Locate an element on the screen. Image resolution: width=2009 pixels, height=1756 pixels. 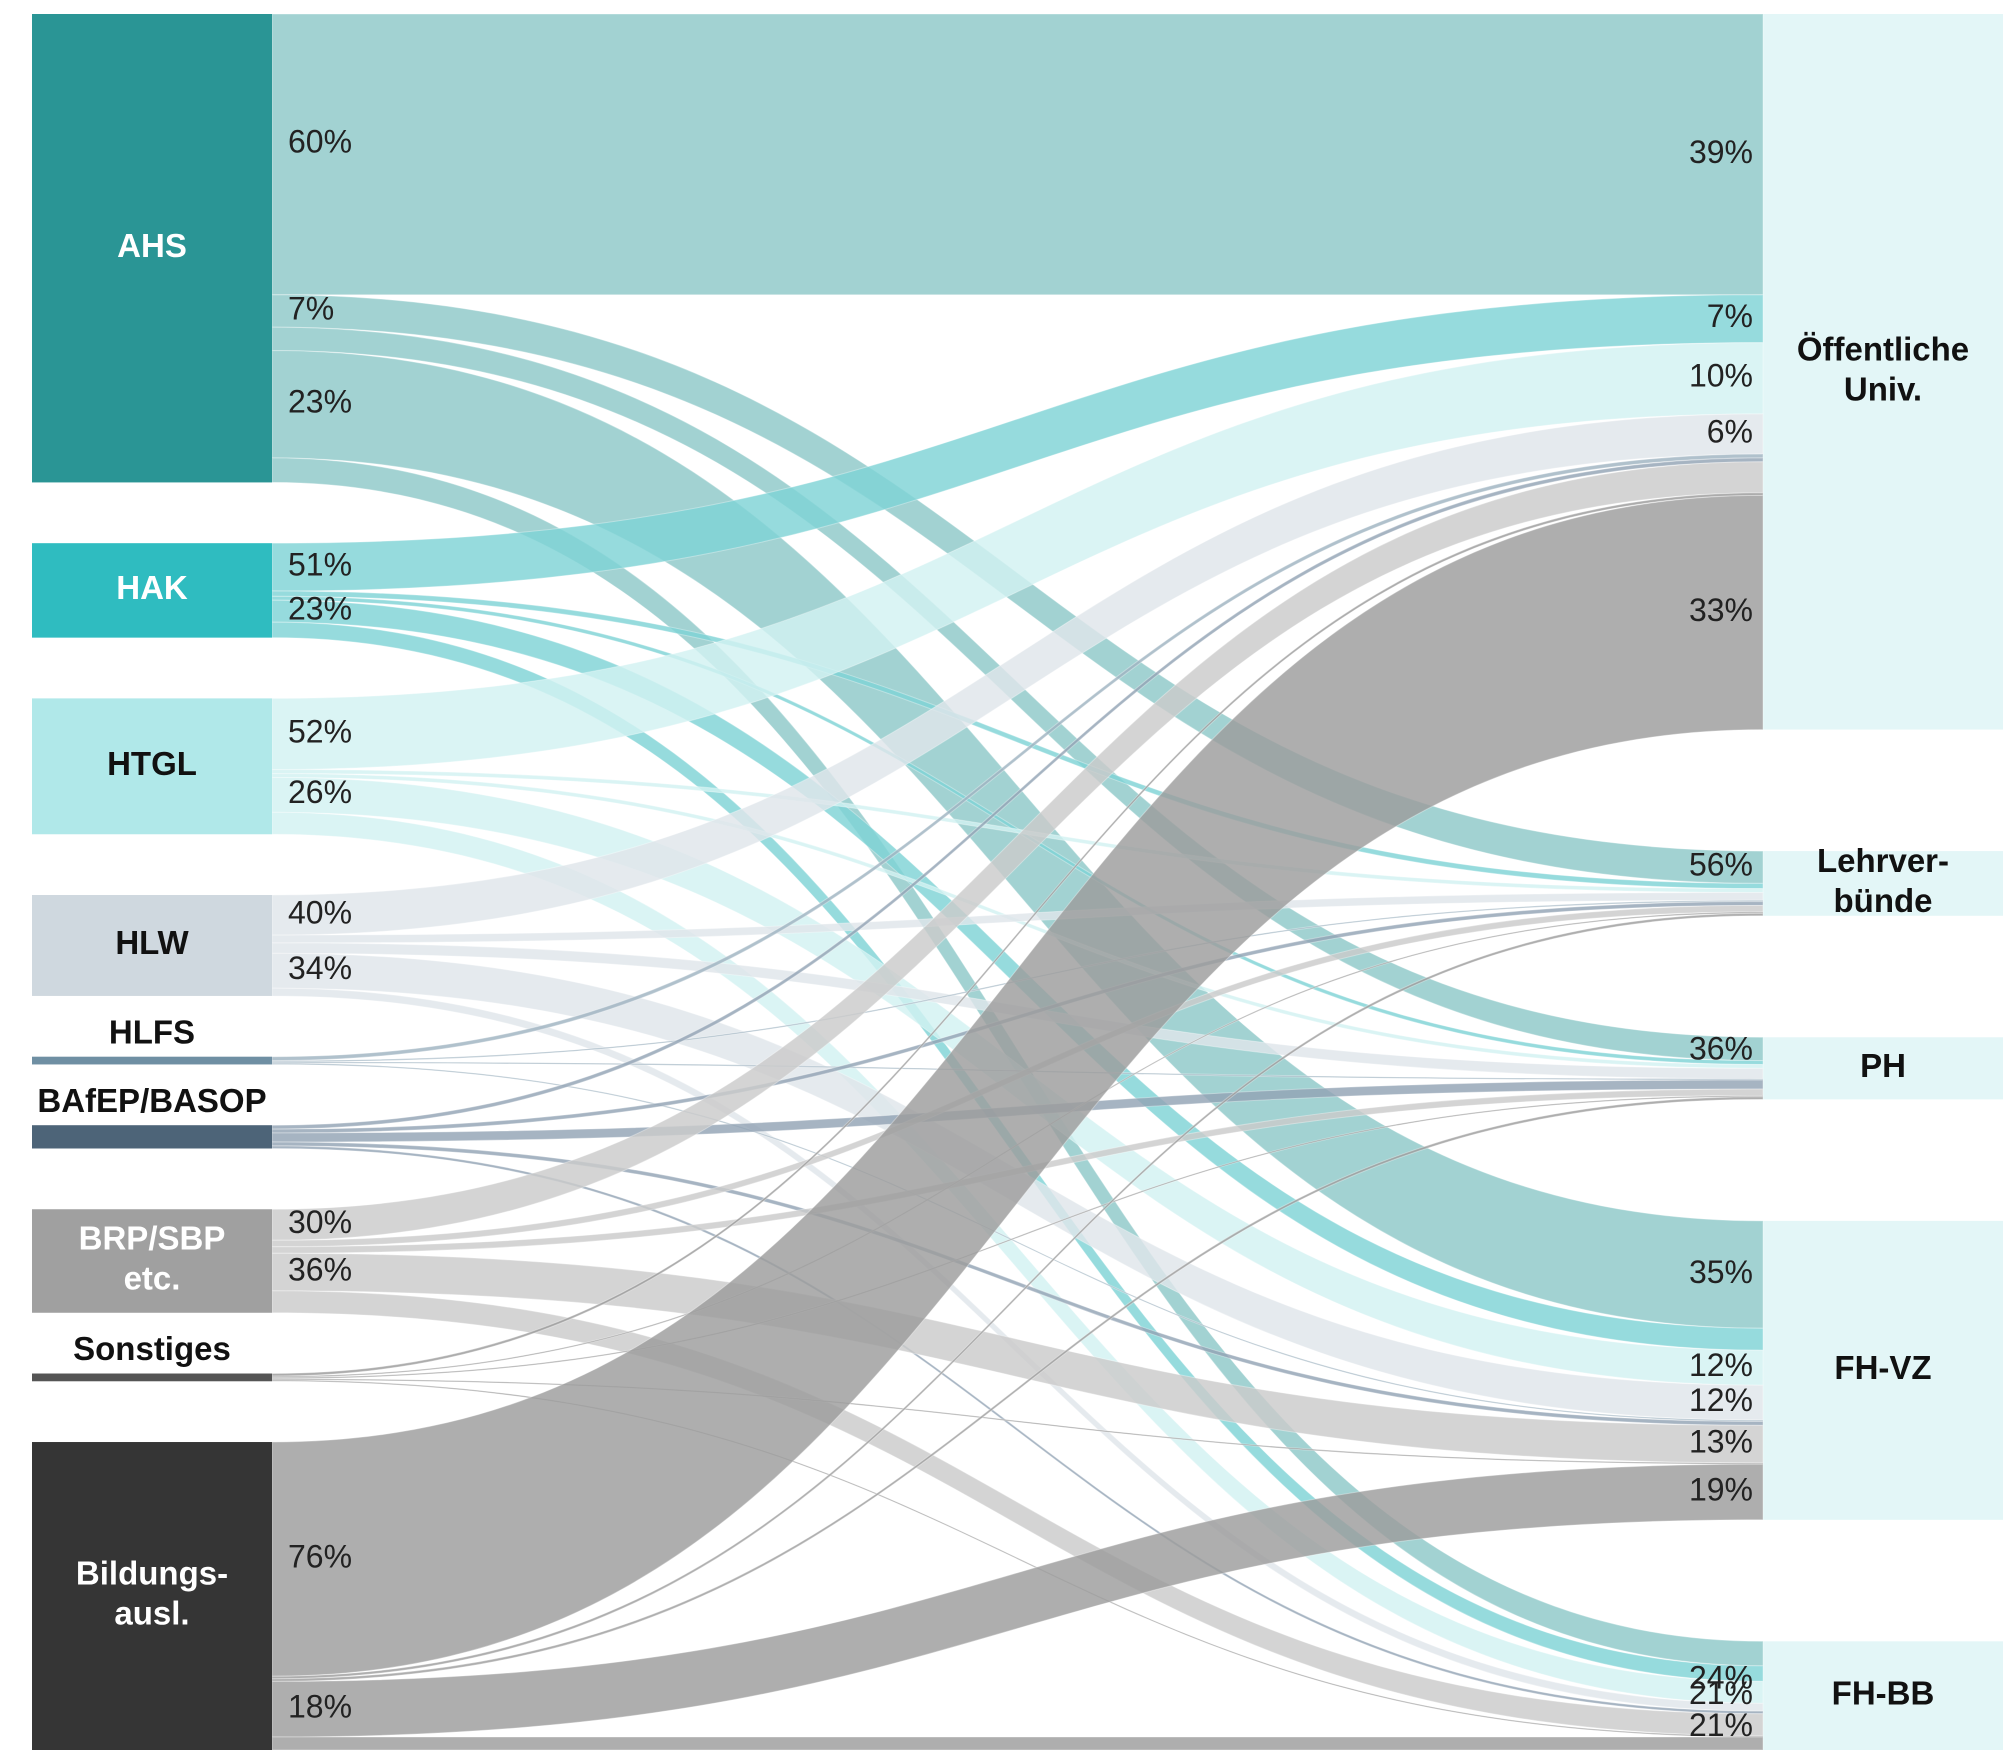
target-share-label: 10% is located at coordinates (1721, 376).